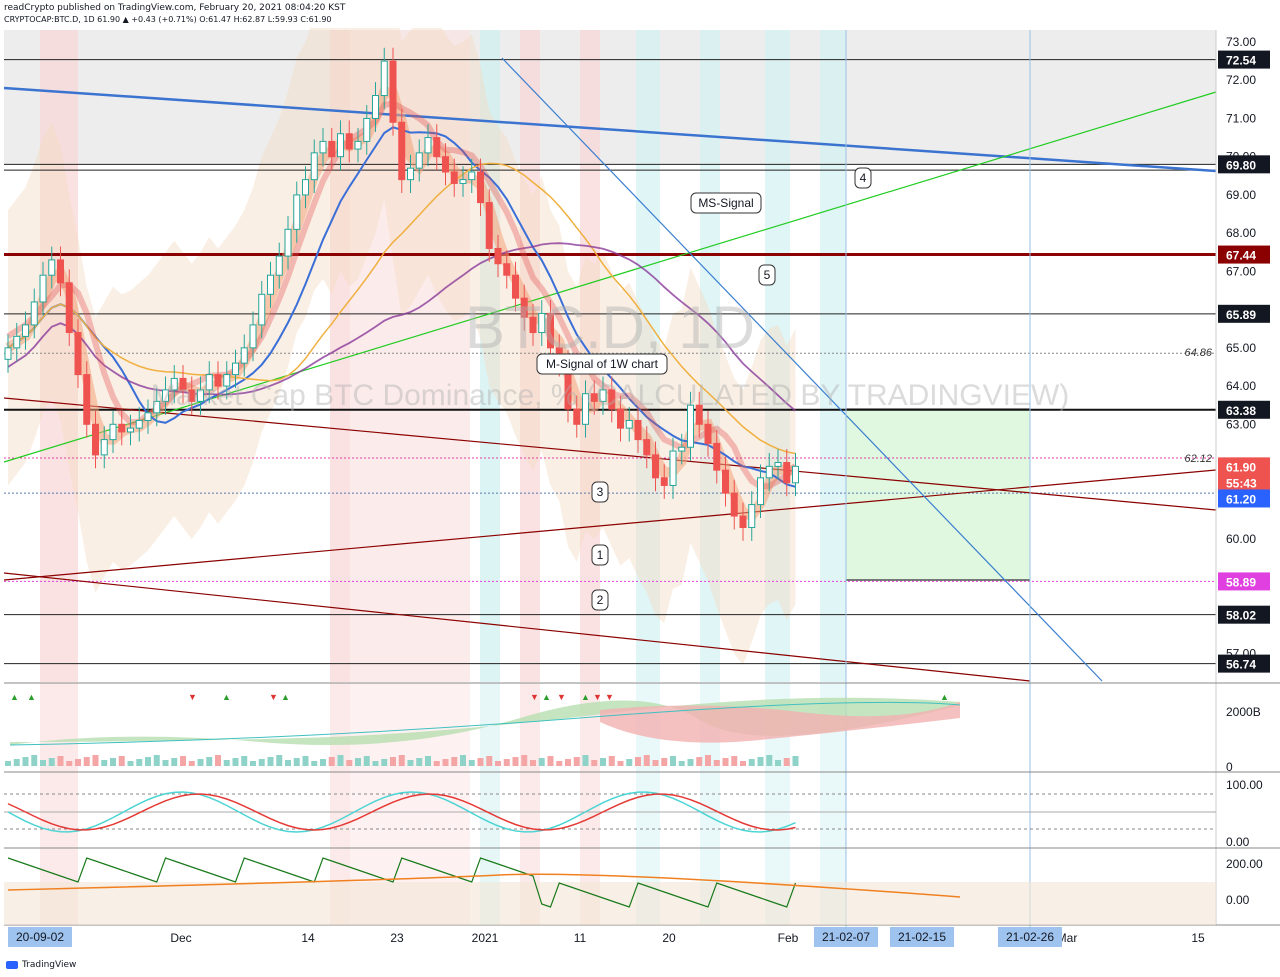 This screenshot has height=977, width=1280. Describe the element at coordinates (397, 938) in the screenshot. I see `x-tick-2: 23` at that location.